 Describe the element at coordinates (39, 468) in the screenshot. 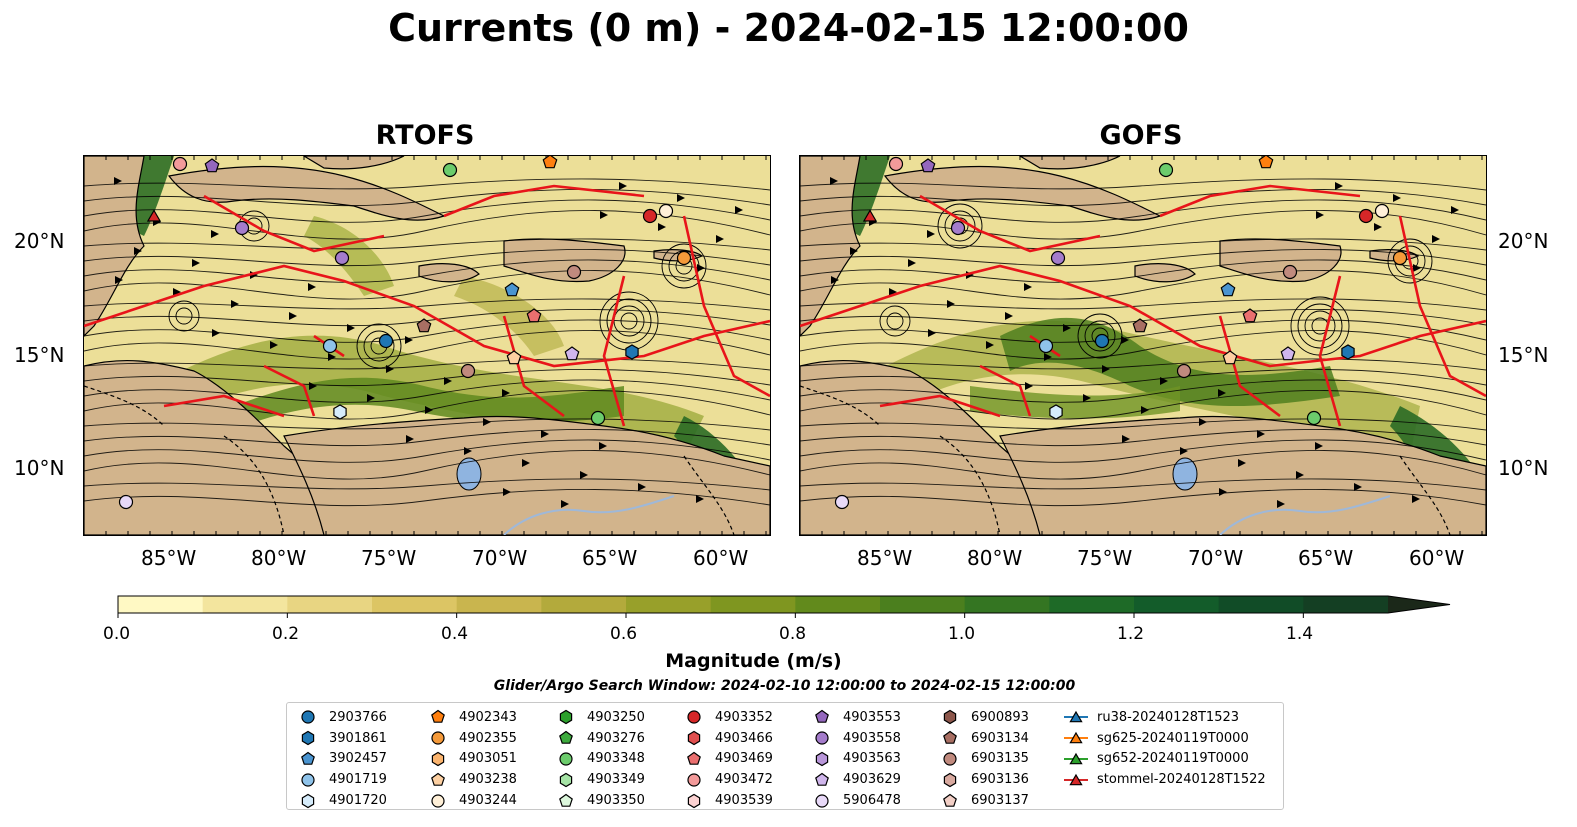

I see `lat-label-10n-left: 10°N` at that location.